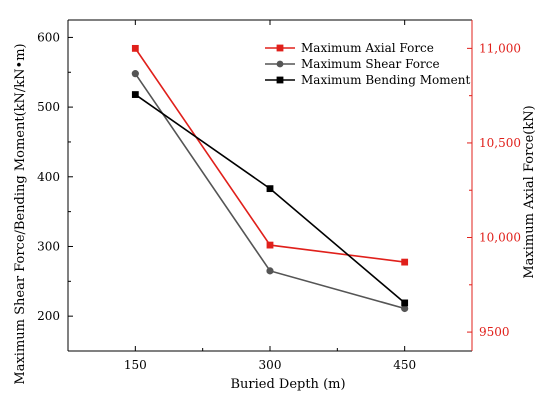 This screenshot has width=550, height=414. Describe the element at coordinates (48, 177) in the screenshot. I see `y-left-tick-label: 400` at that location.